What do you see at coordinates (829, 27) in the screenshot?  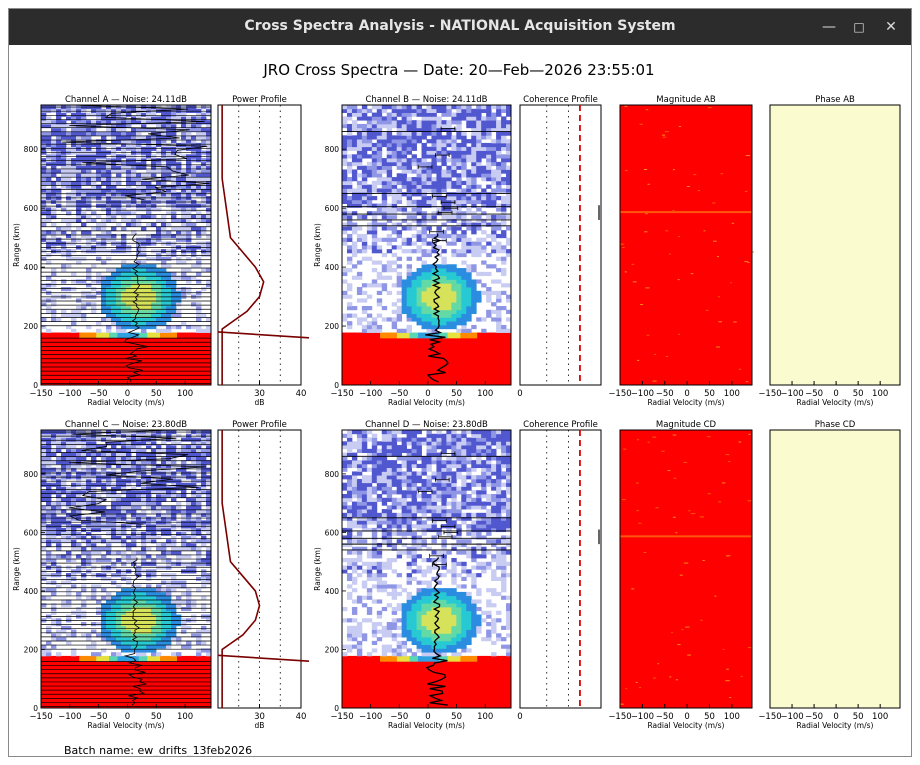 I see `minimize-icon: —` at bounding box center [829, 27].